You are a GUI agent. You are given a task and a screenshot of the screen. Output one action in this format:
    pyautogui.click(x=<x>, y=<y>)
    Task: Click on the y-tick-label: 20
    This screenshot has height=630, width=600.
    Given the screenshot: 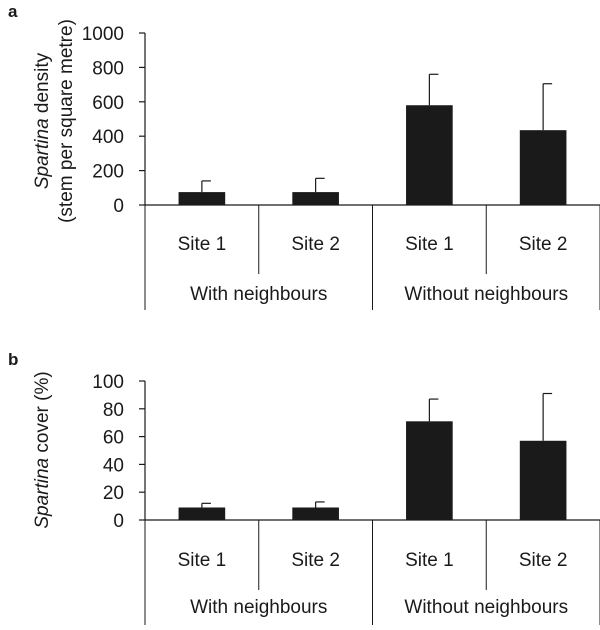 What is the action you would take?
    pyautogui.click(x=113, y=493)
    